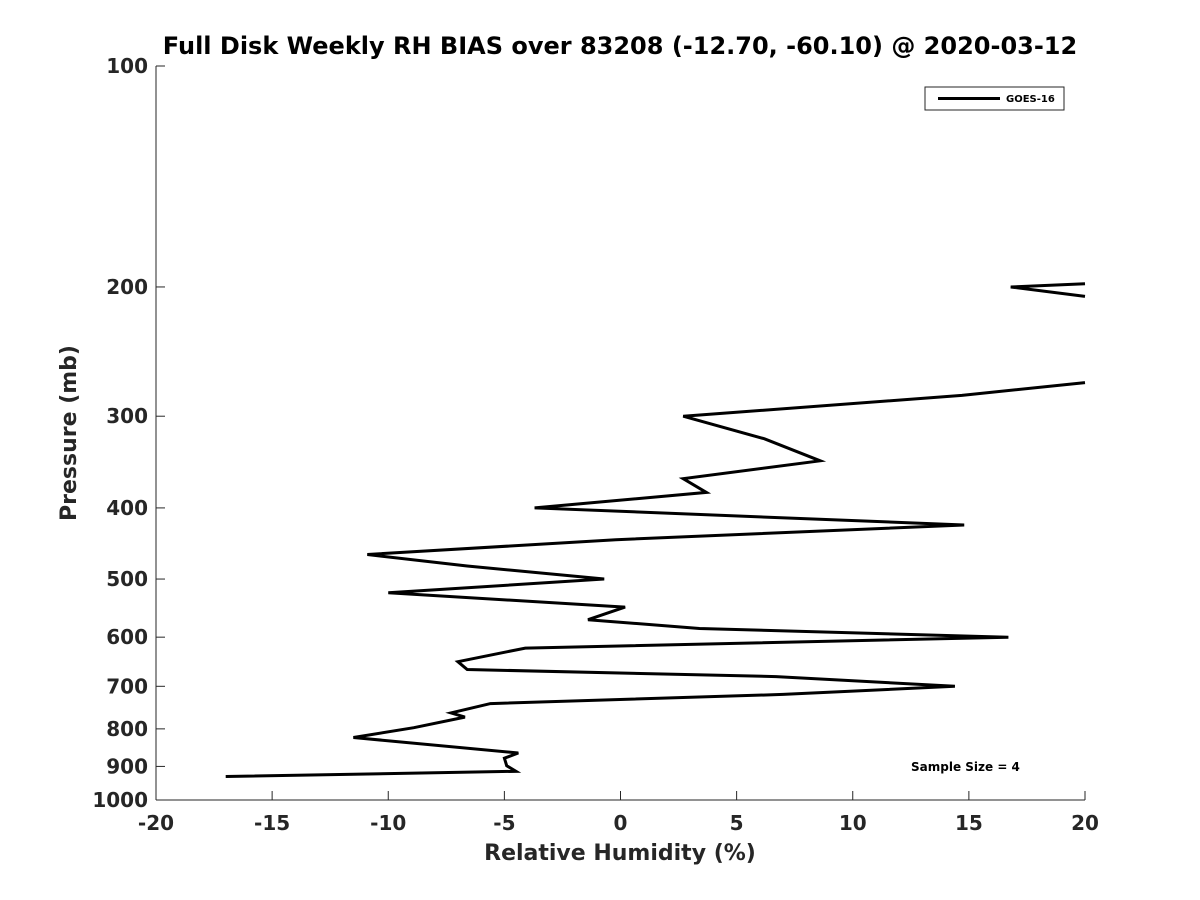  Describe the element at coordinates (127, 579) in the screenshot. I see `y-tick-label: 500` at that location.